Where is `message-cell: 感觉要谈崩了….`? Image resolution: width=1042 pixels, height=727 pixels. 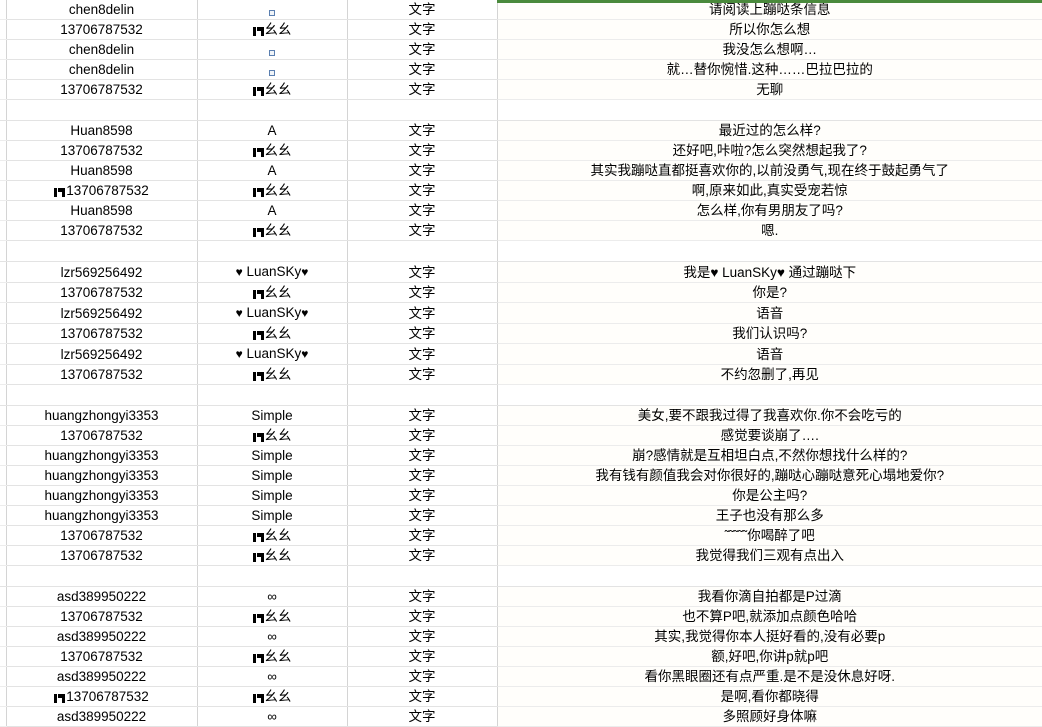
message-cell: 感觉要谈崩了…. is located at coordinates (769, 435).